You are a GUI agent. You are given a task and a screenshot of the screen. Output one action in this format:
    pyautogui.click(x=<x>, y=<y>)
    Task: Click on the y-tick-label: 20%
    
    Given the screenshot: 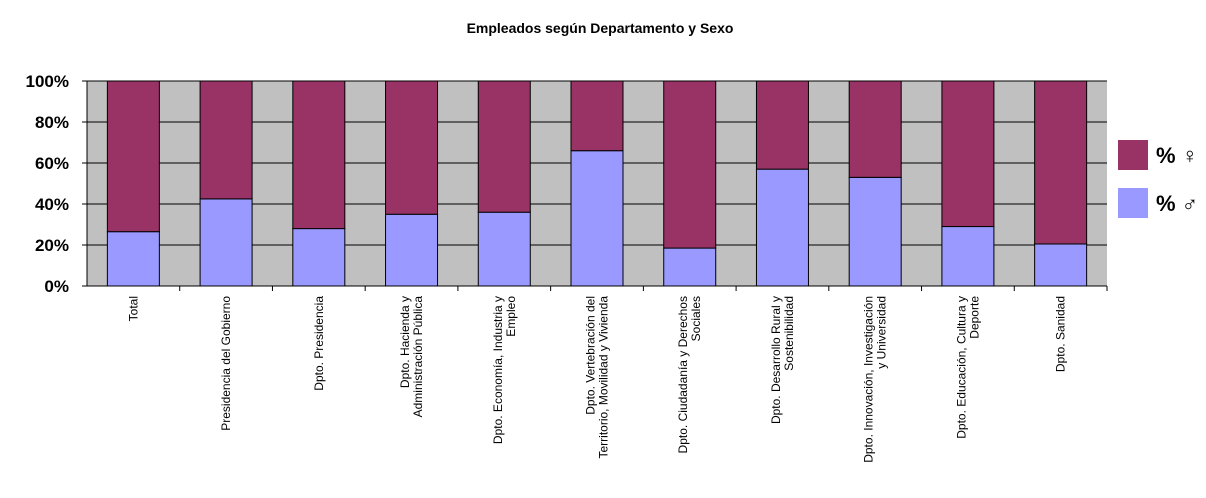 What is the action you would take?
    pyautogui.click(x=52, y=245)
    